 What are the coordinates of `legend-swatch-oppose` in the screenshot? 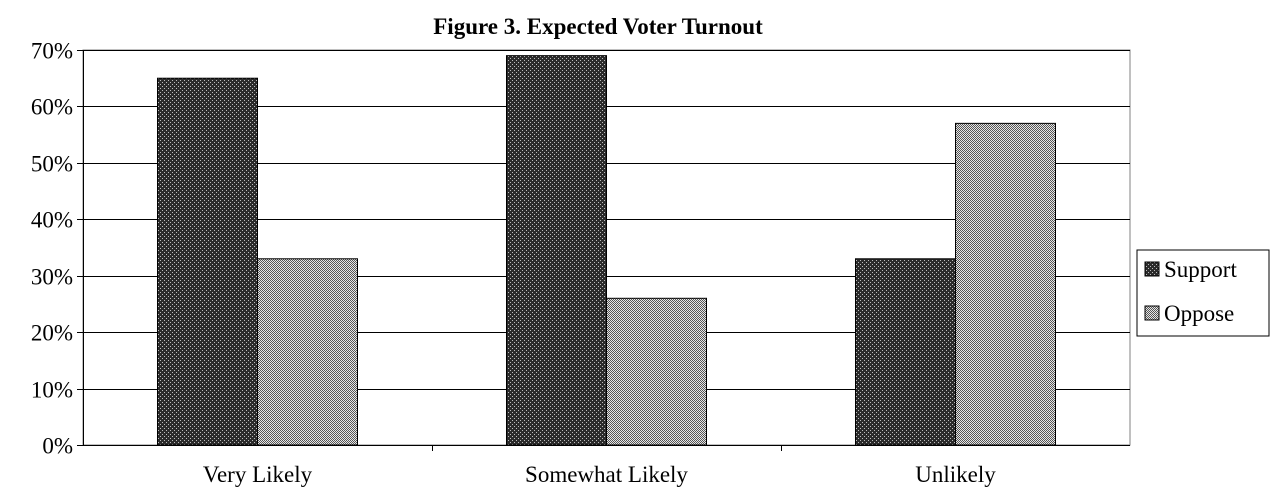 It's located at (1152, 313).